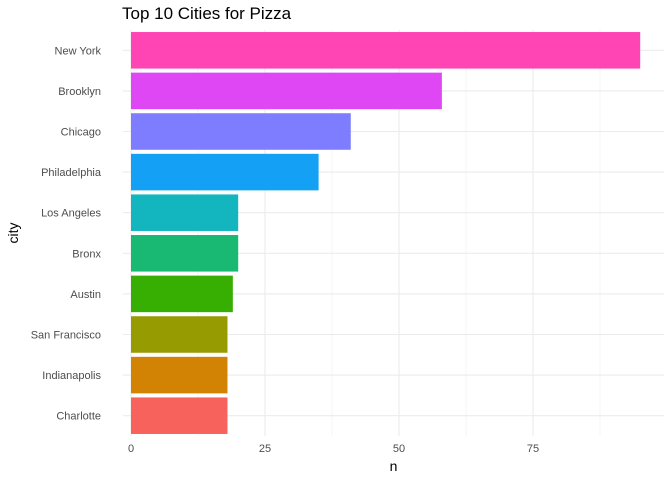 The width and height of the screenshot is (672, 480). What do you see at coordinates (394, 466) in the screenshot?
I see `x-axis-title: n` at bounding box center [394, 466].